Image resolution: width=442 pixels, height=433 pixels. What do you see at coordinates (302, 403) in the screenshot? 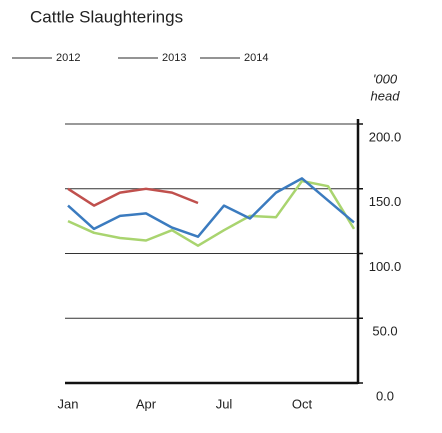
I see `x-tick-label: Oct` at bounding box center [302, 403].